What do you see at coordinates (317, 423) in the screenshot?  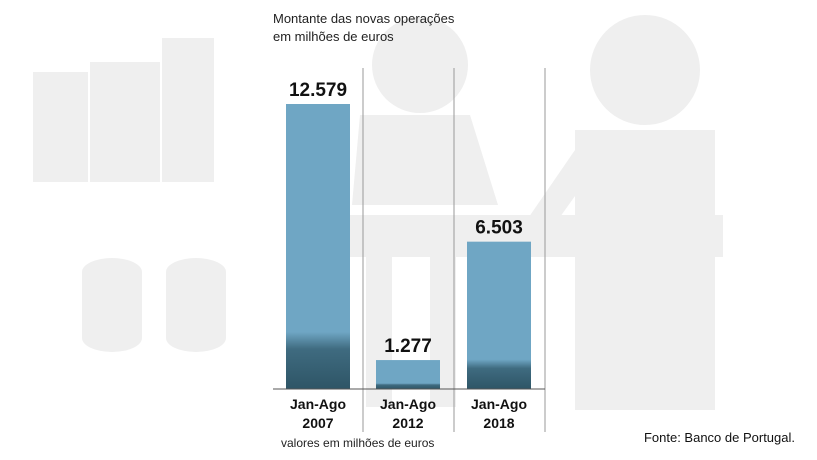 I see `category-label-line2-2007: 2007` at bounding box center [317, 423].